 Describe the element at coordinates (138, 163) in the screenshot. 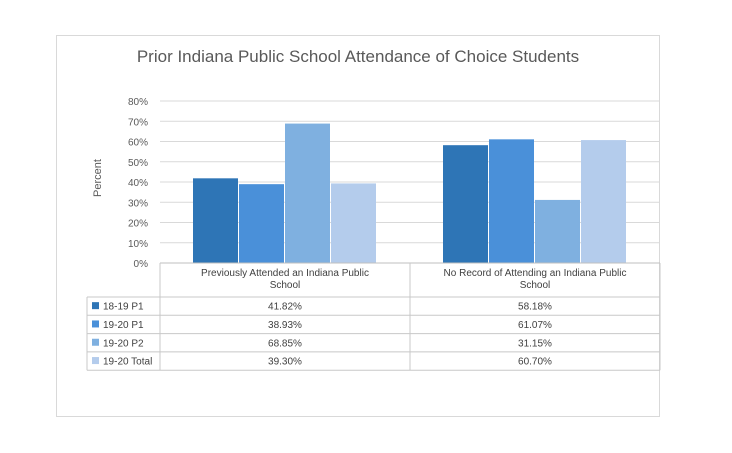

I see `y-tick-label: 50%` at that location.